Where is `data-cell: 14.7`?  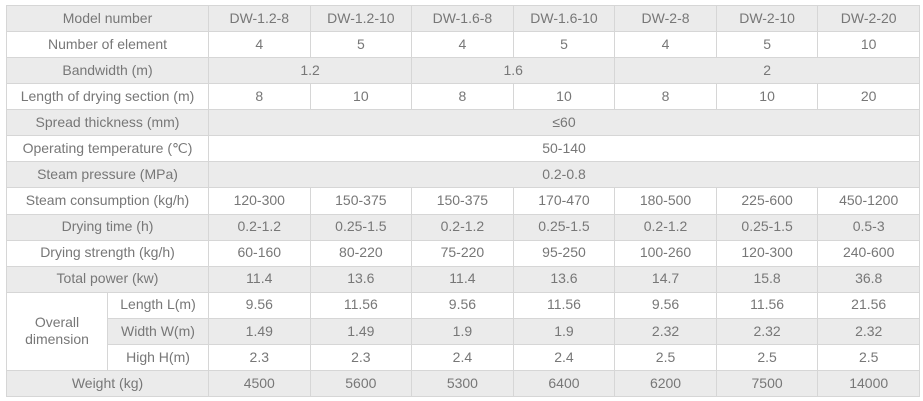 data-cell: 14.7 is located at coordinates (665, 279).